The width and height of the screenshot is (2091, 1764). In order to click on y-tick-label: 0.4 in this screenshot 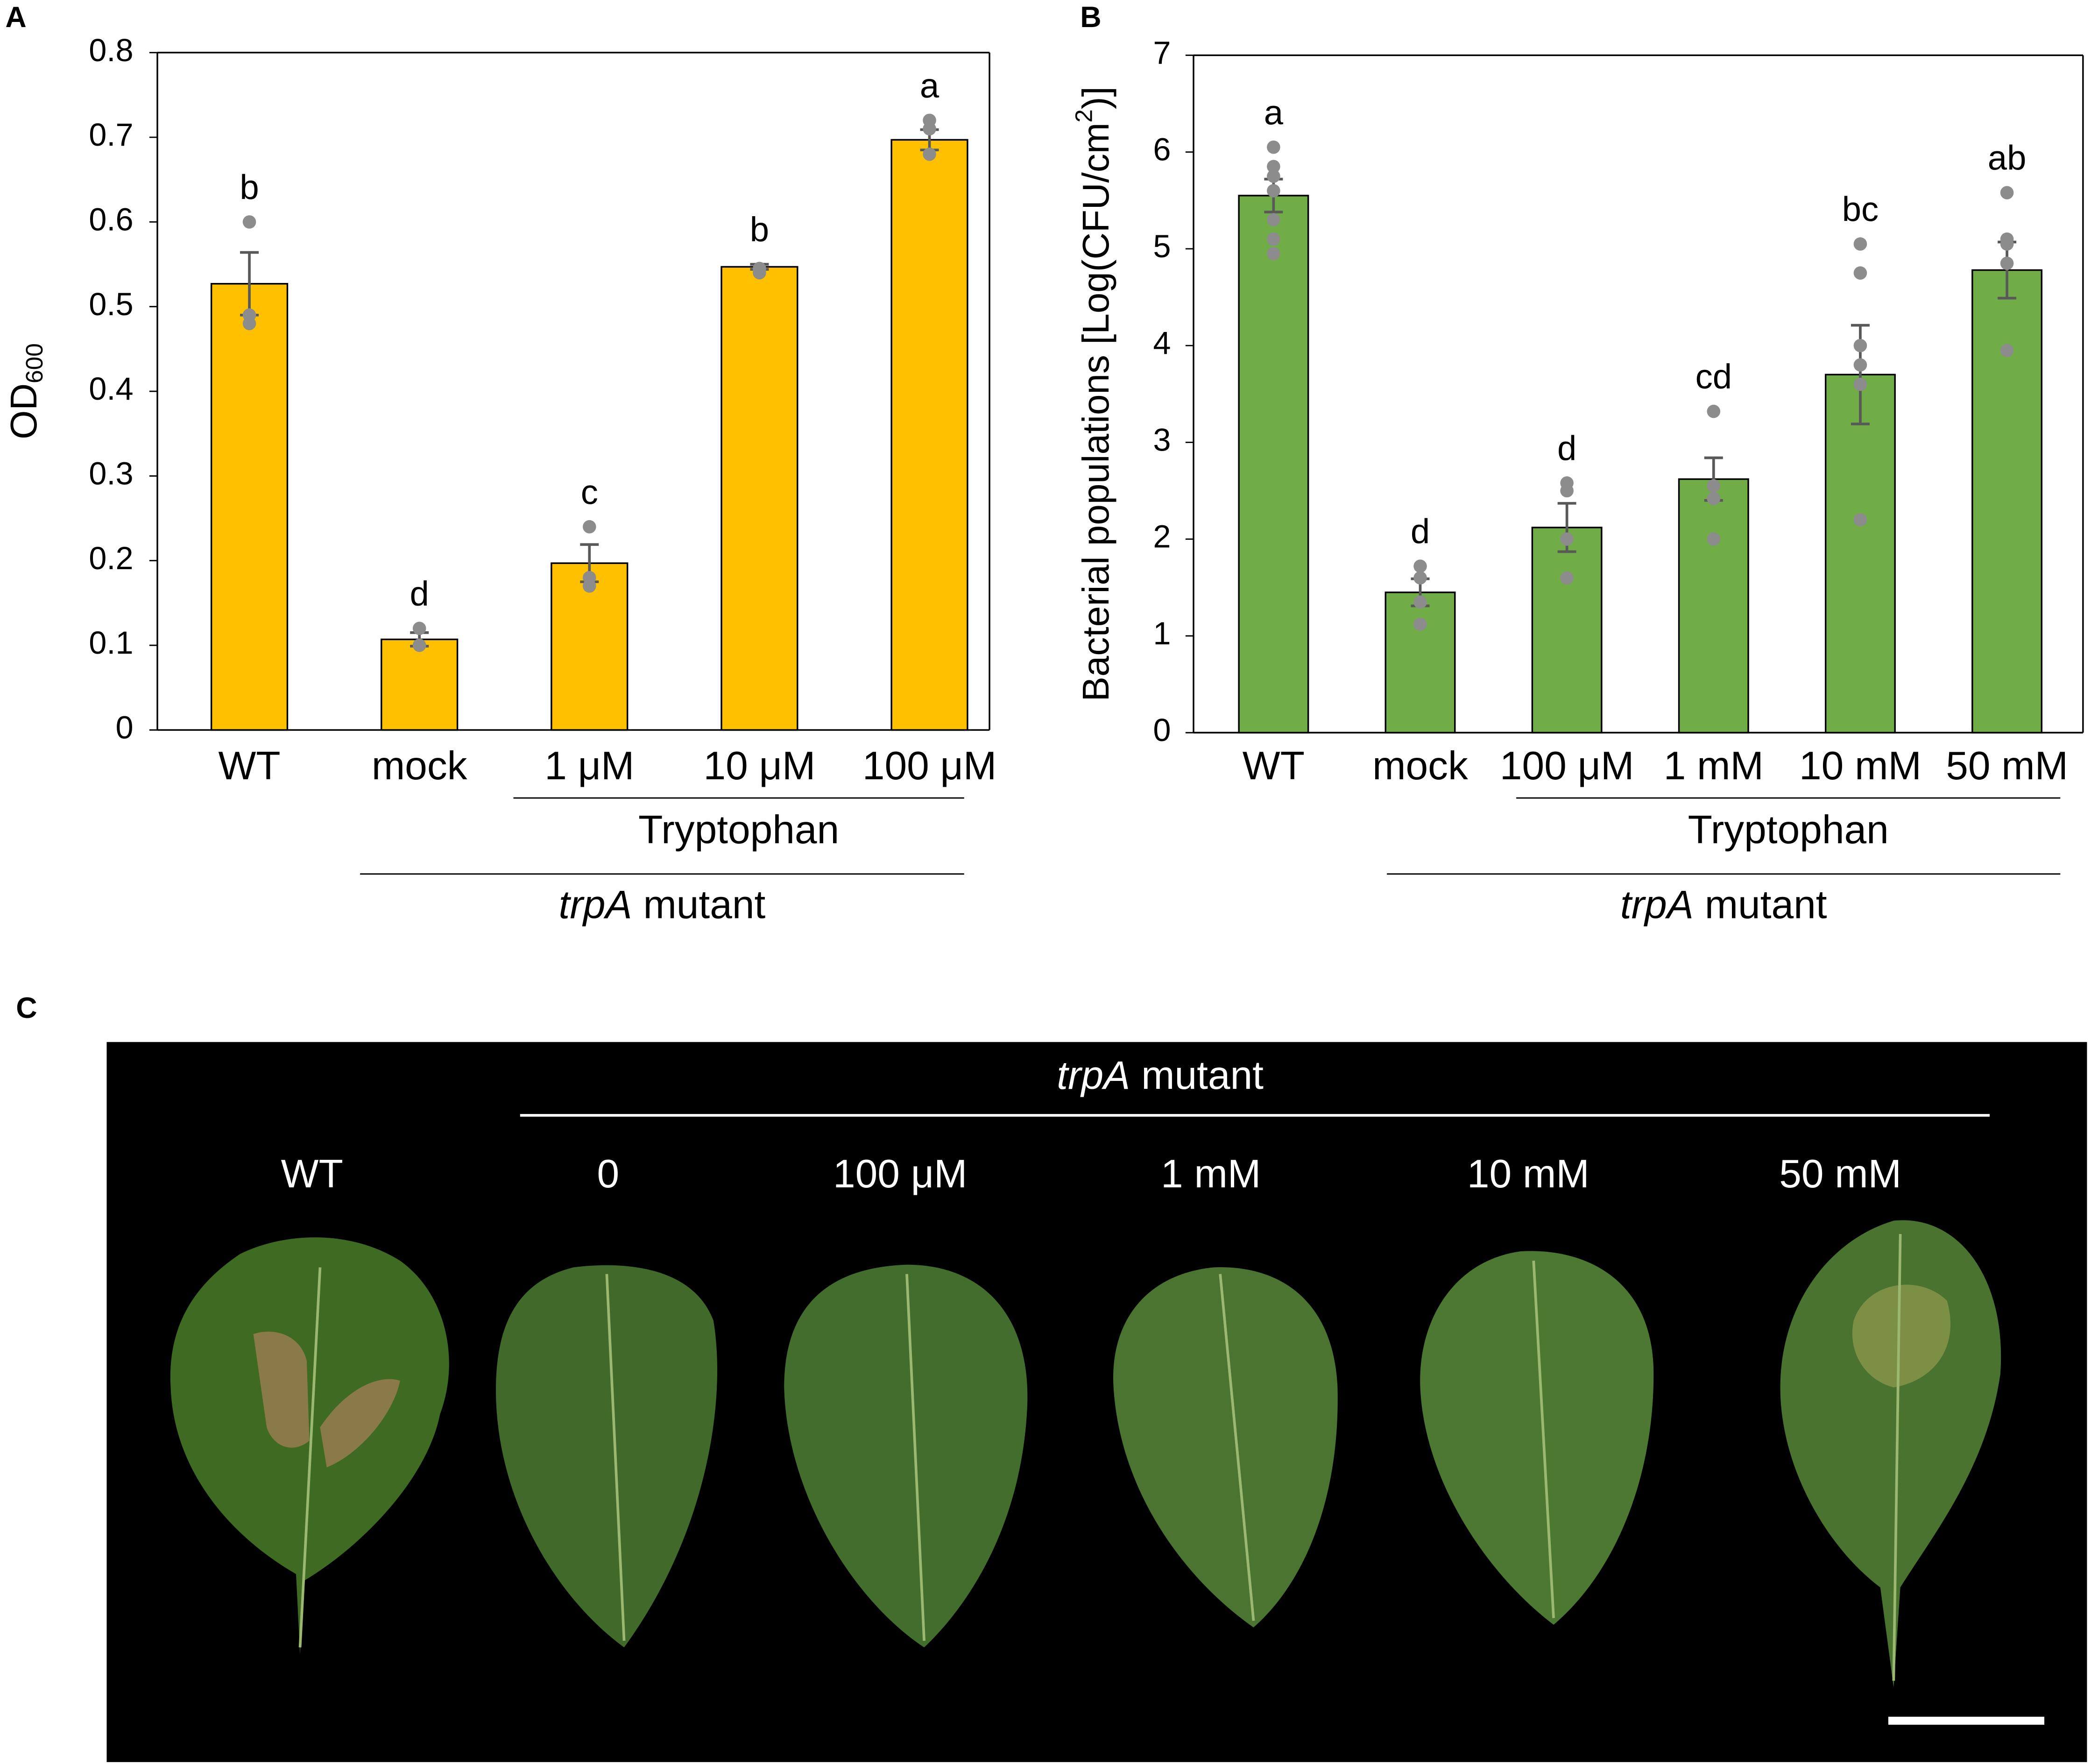, I will do `click(111, 389)`.